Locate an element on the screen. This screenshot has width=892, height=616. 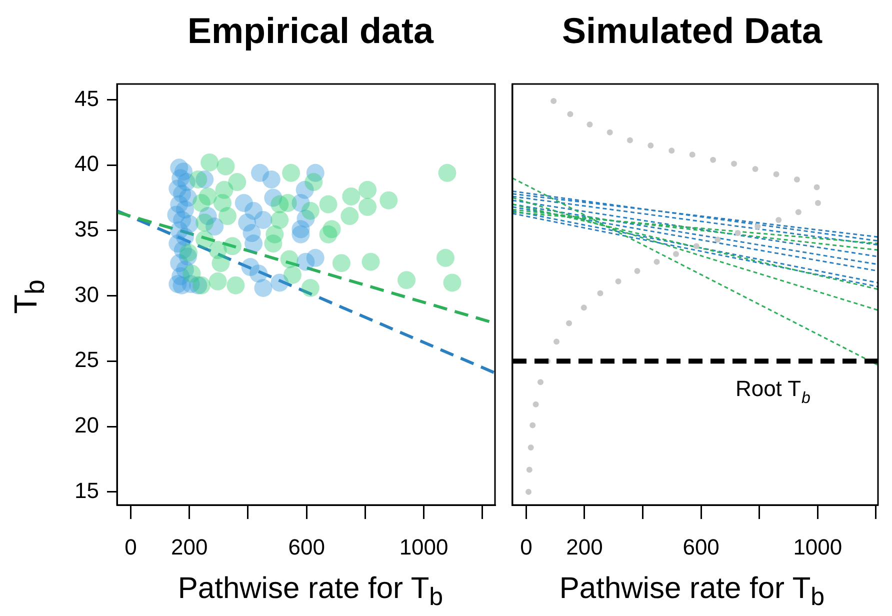
y-tick-label: 30 is located at coordinates (86, 294).